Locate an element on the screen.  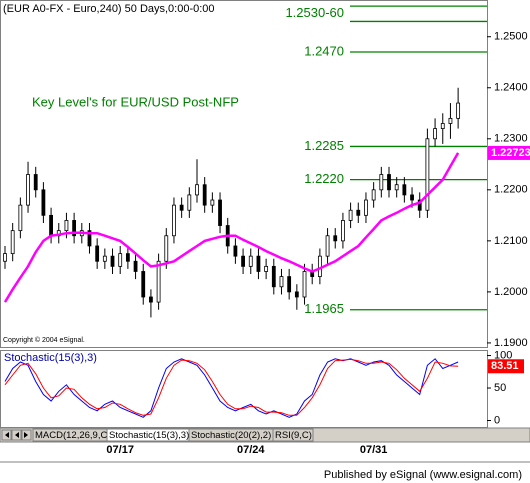
level-label: 1.2530-60 is located at coordinates (314, 12).